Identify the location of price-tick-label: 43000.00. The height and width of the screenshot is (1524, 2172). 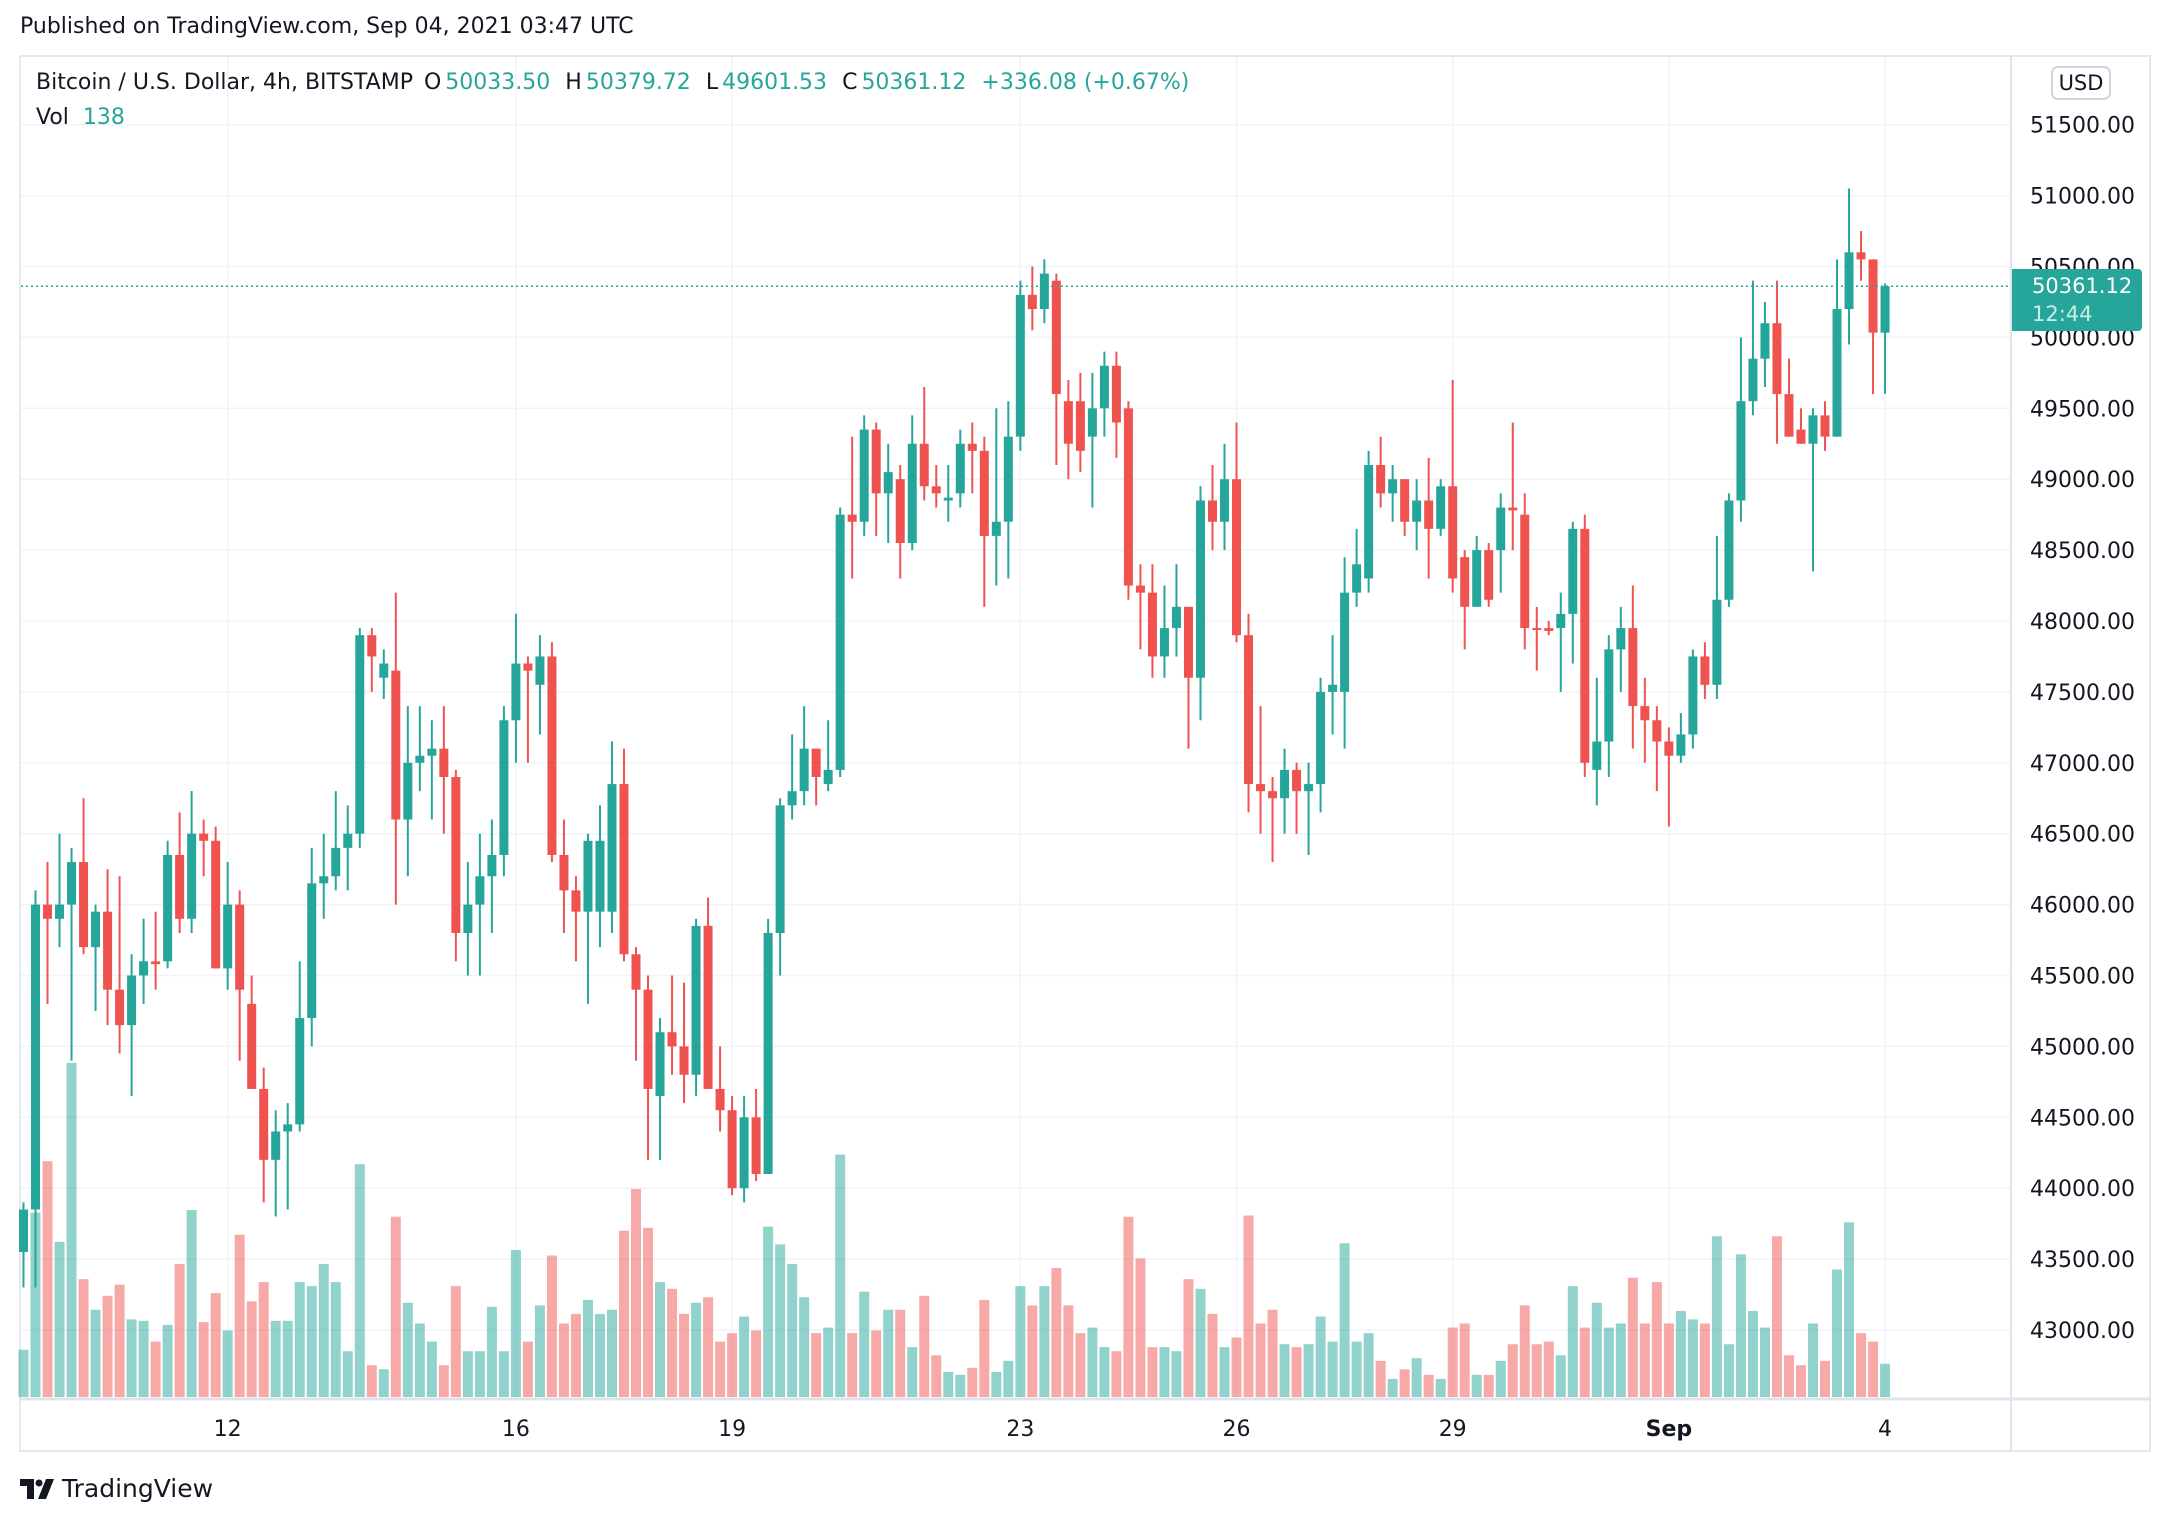
(2082, 1331).